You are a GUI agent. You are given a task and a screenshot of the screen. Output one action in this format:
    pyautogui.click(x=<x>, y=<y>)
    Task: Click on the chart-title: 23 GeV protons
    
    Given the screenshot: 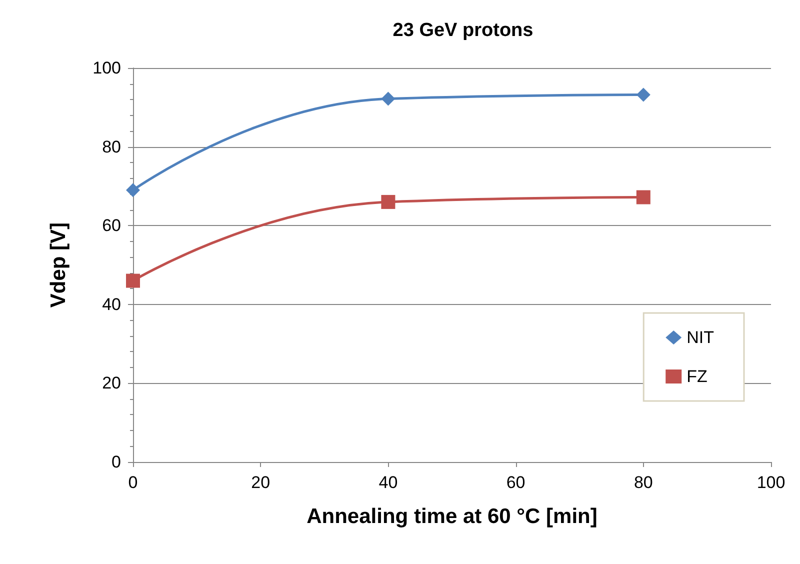 What is the action you would take?
    pyautogui.click(x=463, y=30)
    